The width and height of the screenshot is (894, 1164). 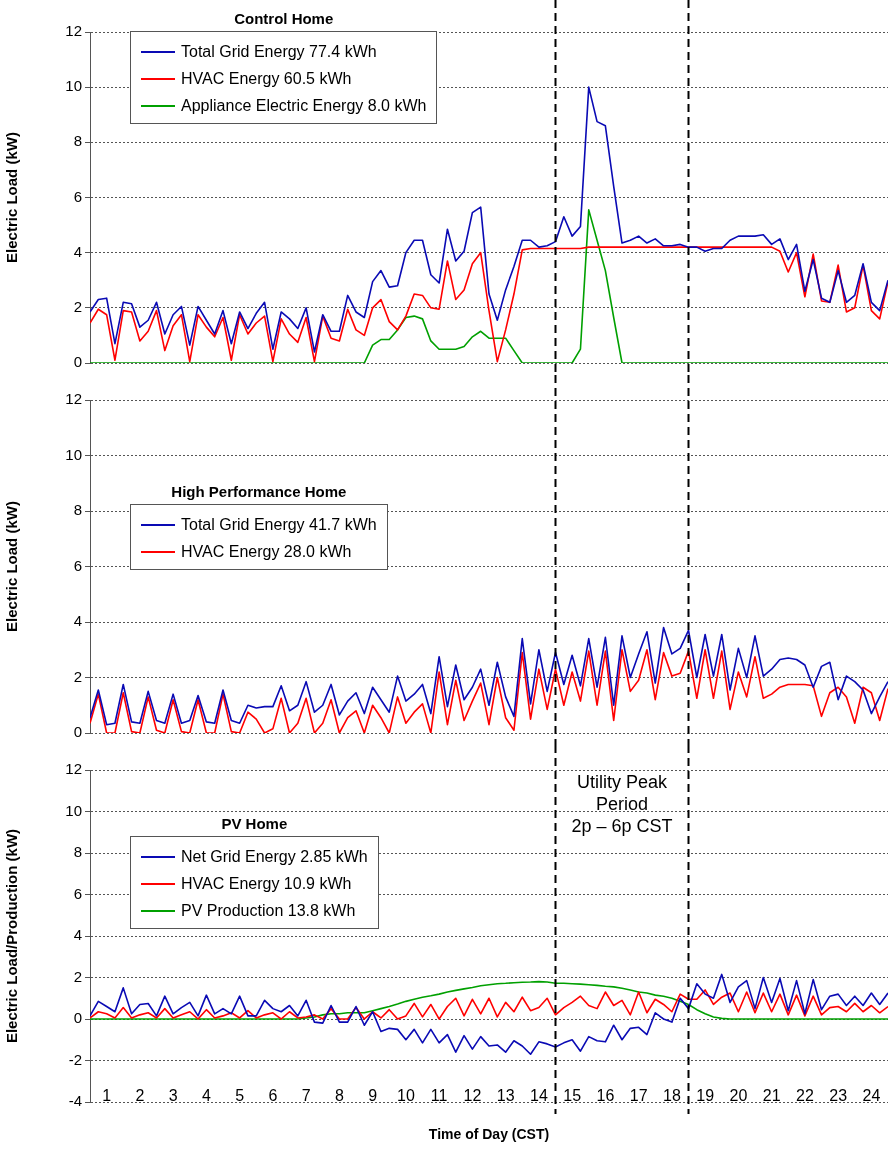 I want to click on legend-label: Total Grid Energy 77.4 kWh, so click(x=279, y=51).